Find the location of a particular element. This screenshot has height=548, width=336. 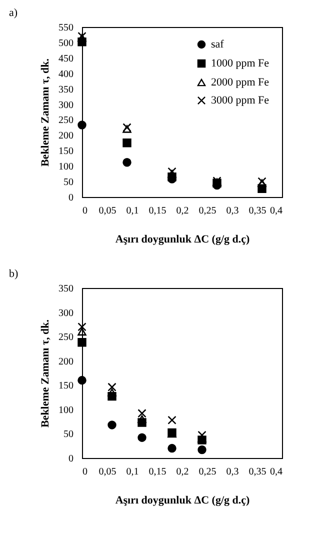

y-tick-label: 450 is located at coordinates (66, 58).